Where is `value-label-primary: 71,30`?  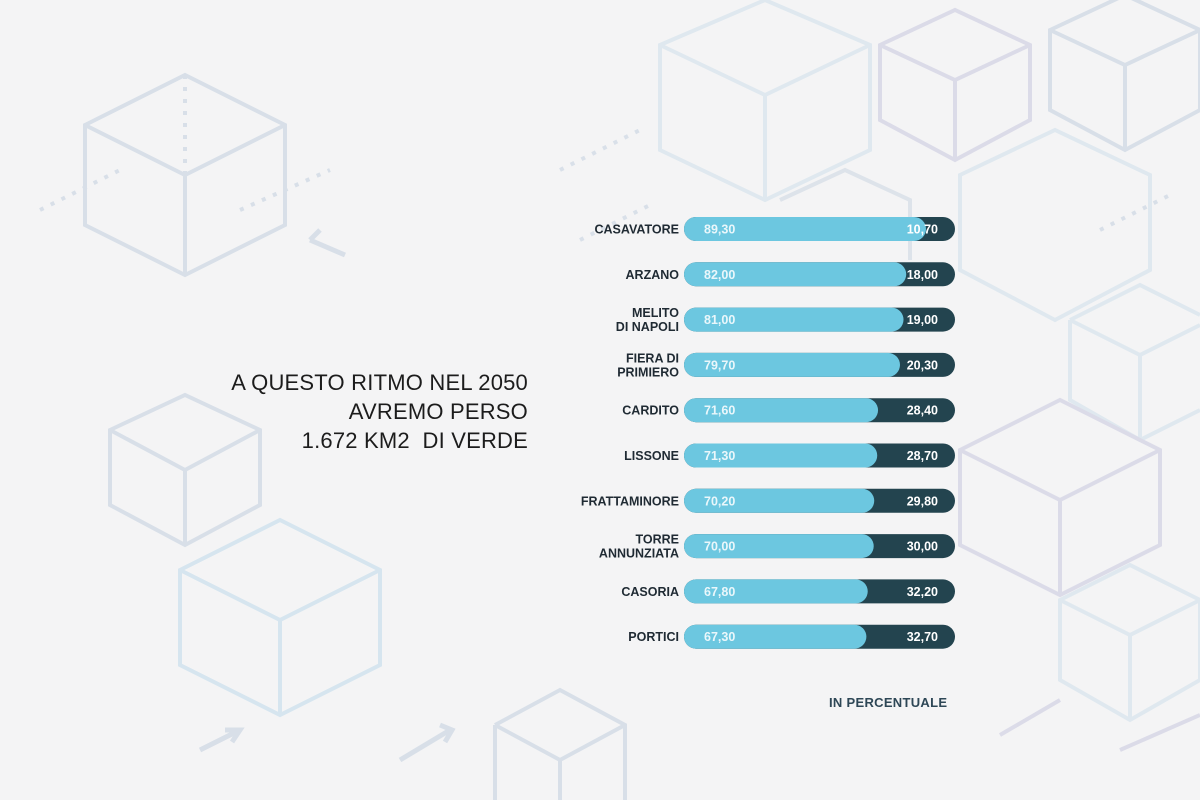 value-label-primary: 71,30 is located at coordinates (719, 456).